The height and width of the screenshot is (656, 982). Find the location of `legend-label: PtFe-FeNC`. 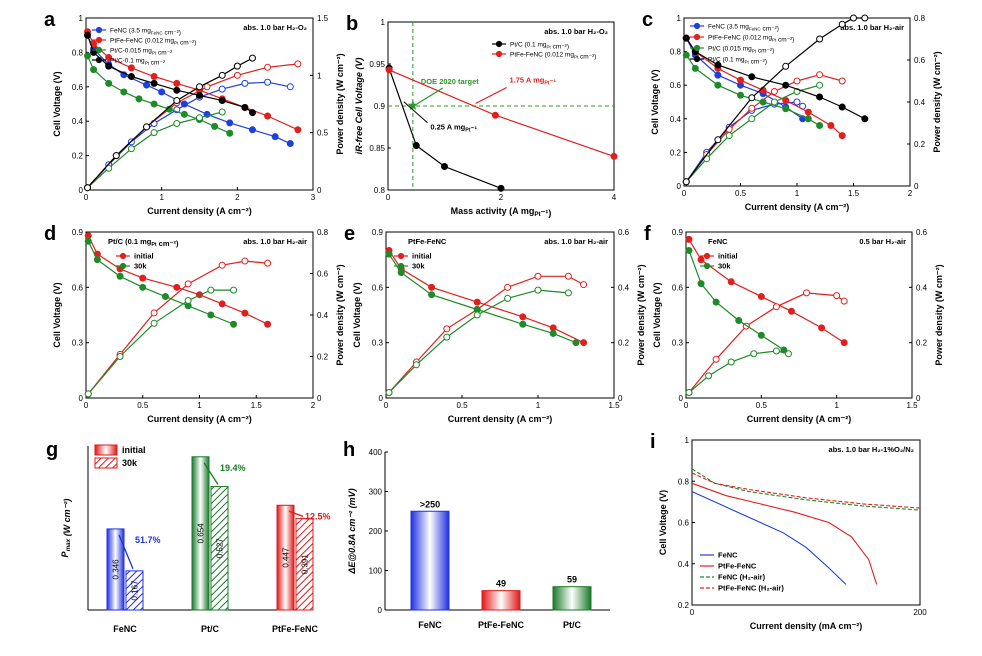

legend-label: PtFe-FeNC is located at coordinates (737, 566).